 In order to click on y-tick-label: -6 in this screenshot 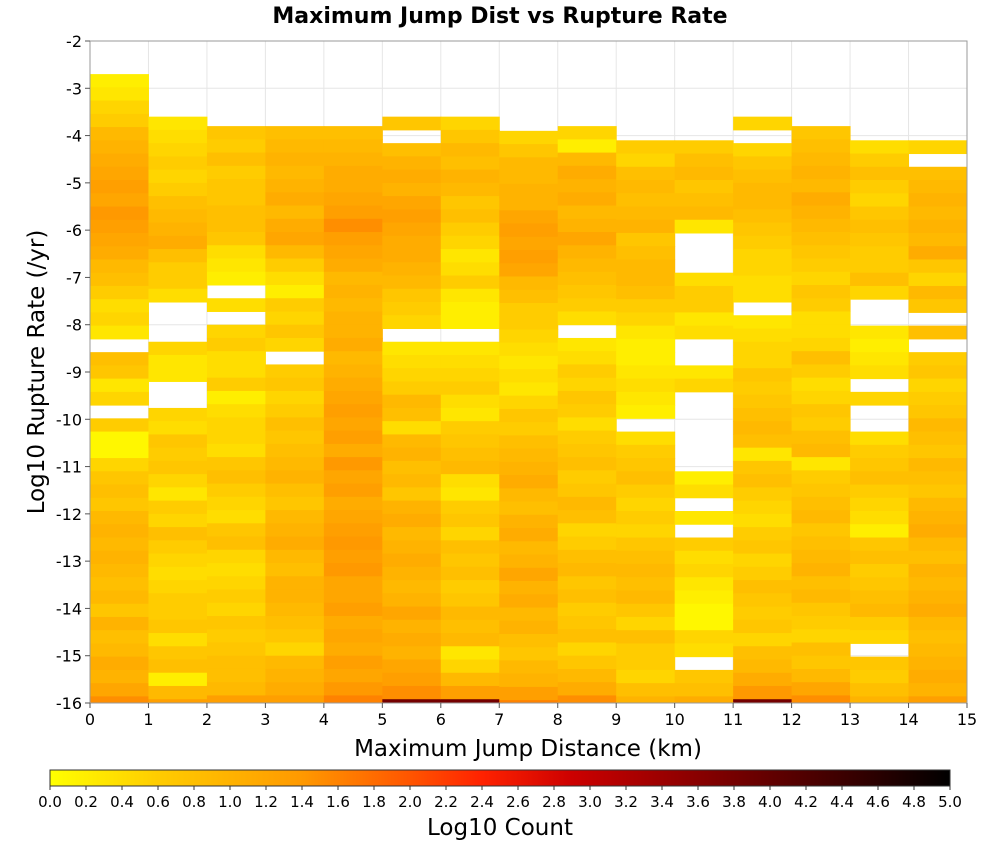, I will do `click(74, 230)`.